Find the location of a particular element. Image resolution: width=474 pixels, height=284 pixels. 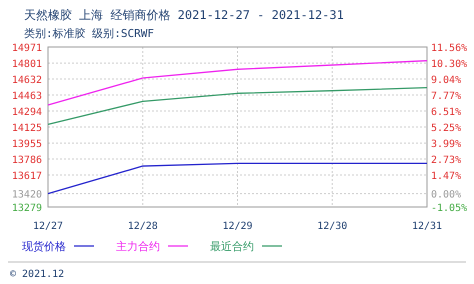

x-tick-label: 12/30 is located at coordinates (332, 226).